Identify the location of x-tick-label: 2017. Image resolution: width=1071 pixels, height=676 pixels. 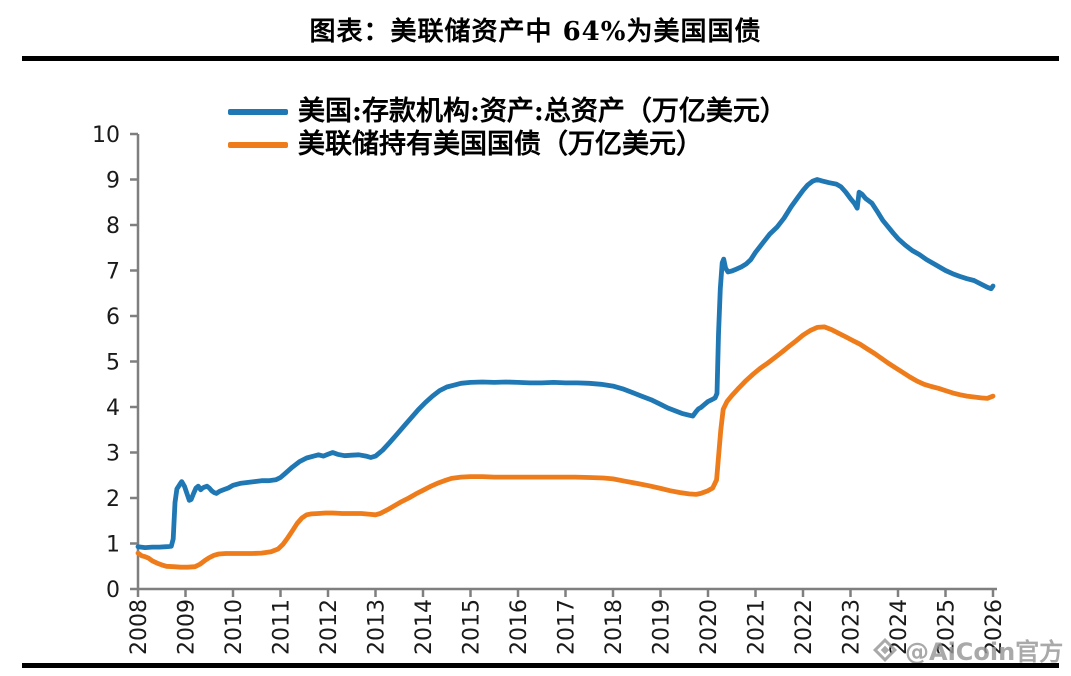
(567, 627).